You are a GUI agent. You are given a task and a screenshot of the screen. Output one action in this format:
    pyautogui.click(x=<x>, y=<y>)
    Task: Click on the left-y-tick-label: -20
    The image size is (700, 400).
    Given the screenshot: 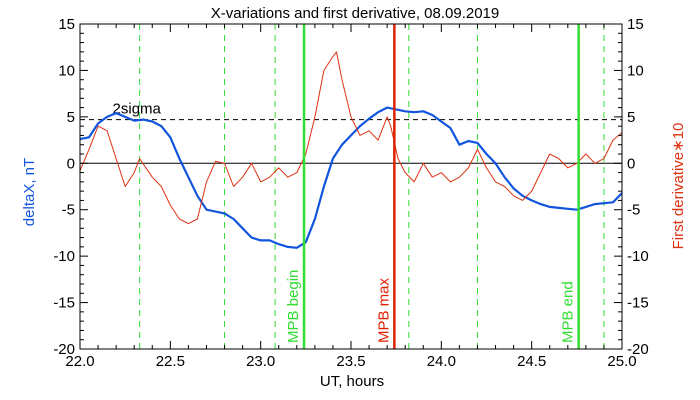 What is the action you would take?
    pyautogui.click(x=64, y=349)
    